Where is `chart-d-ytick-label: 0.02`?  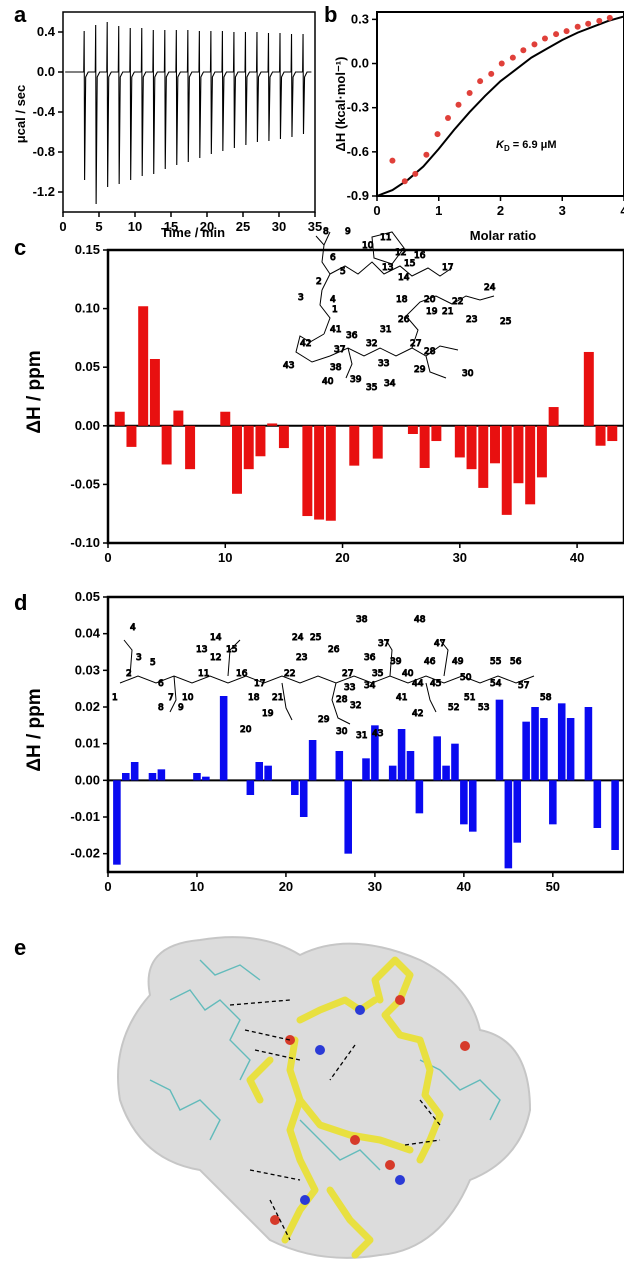
chart-d-ytick-label: 0.02 is located at coordinates (87, 706).